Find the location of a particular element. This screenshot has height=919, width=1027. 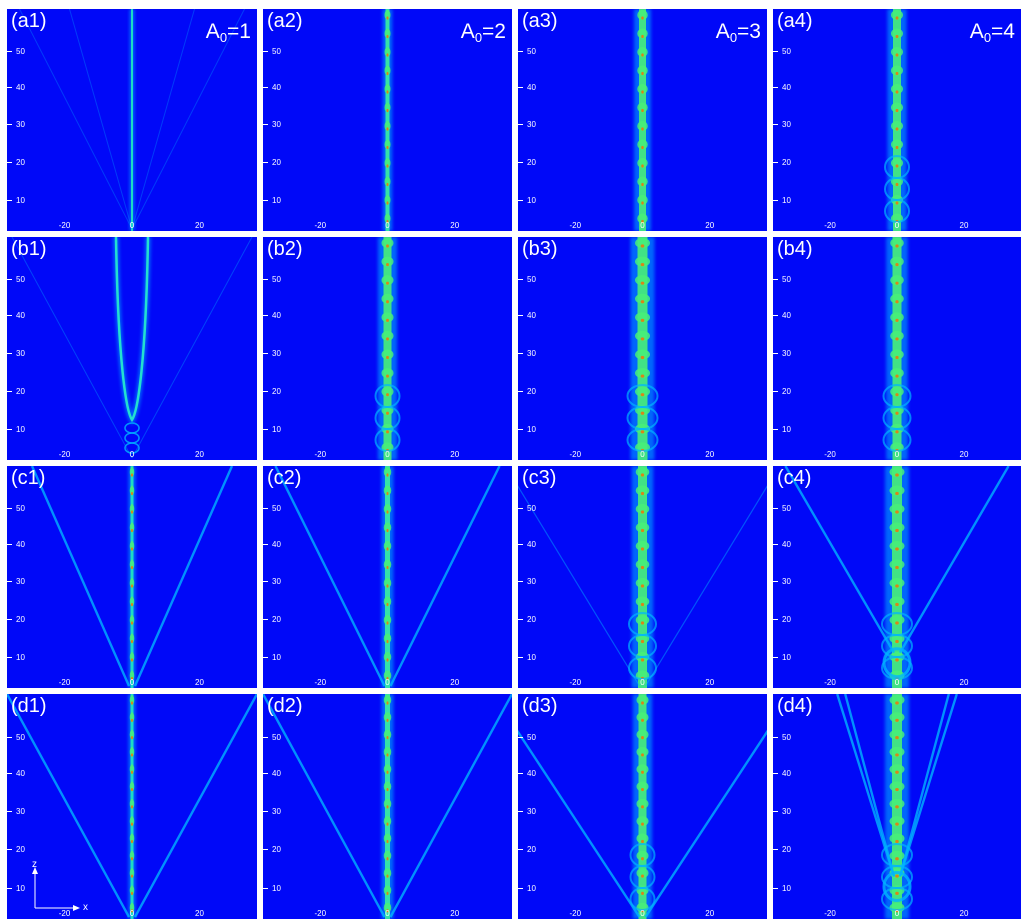

amplitude-value: =2 is located at coordinates (494, 31).